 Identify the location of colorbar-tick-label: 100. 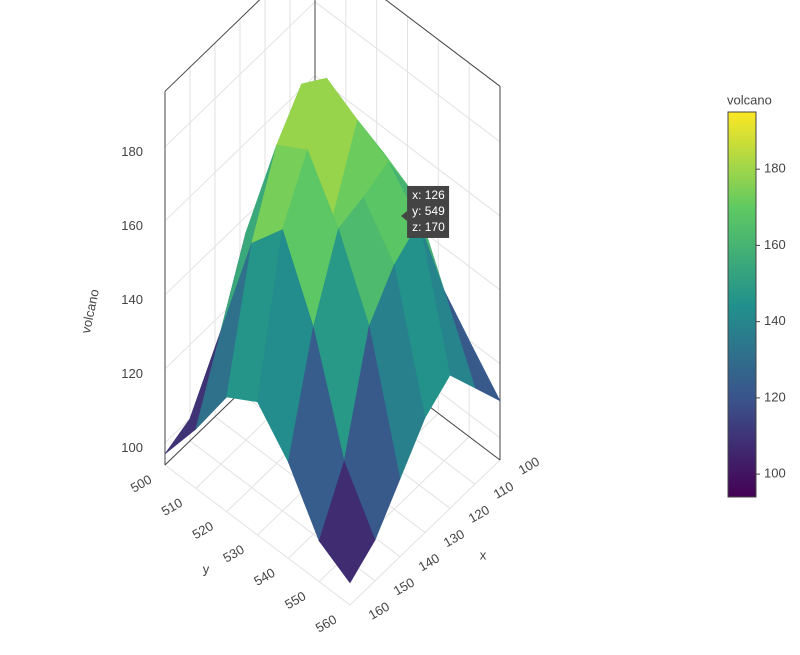
(775, 473).